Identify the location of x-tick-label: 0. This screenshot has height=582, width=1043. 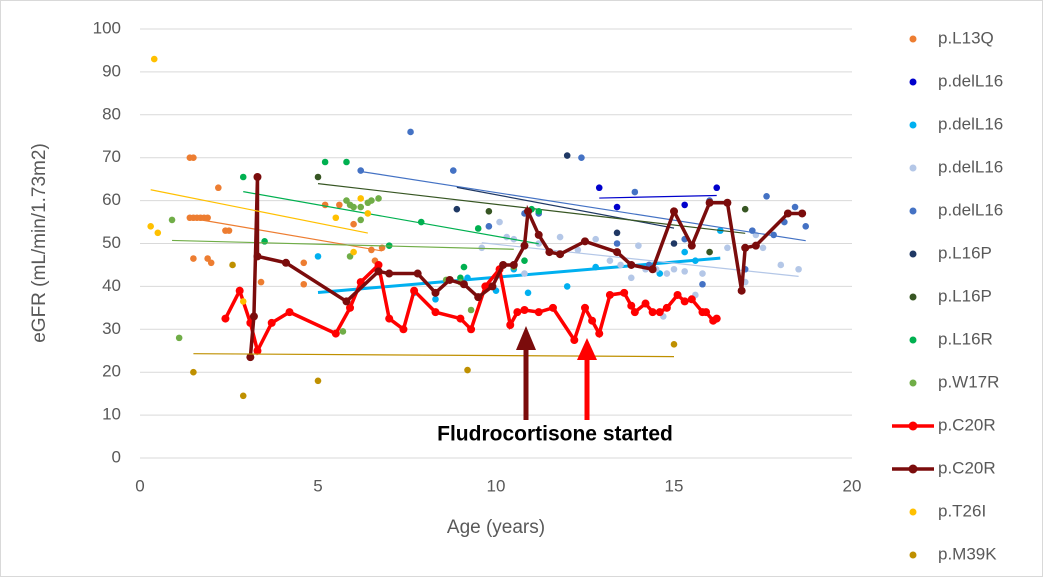
(139, 485).